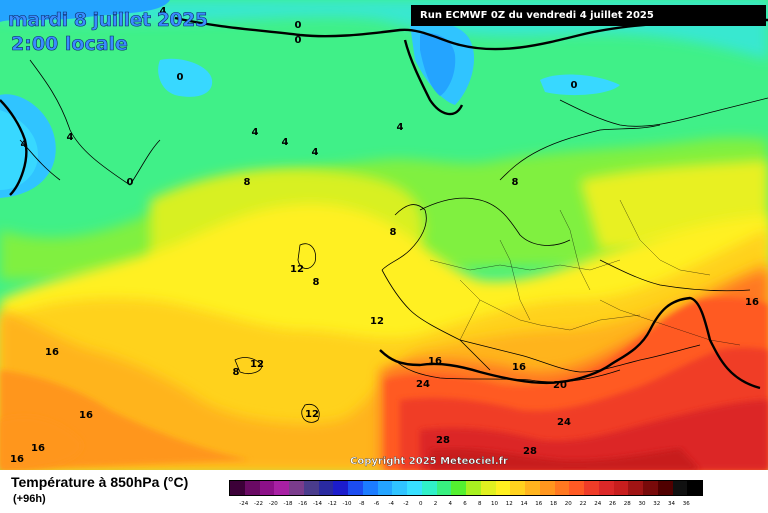 Image resolution: width=768 pixels, height=513 pixels. Describe the element at coordinates (657, 504) in the screenshot. I see `scale-tick-label: 32` at that location.